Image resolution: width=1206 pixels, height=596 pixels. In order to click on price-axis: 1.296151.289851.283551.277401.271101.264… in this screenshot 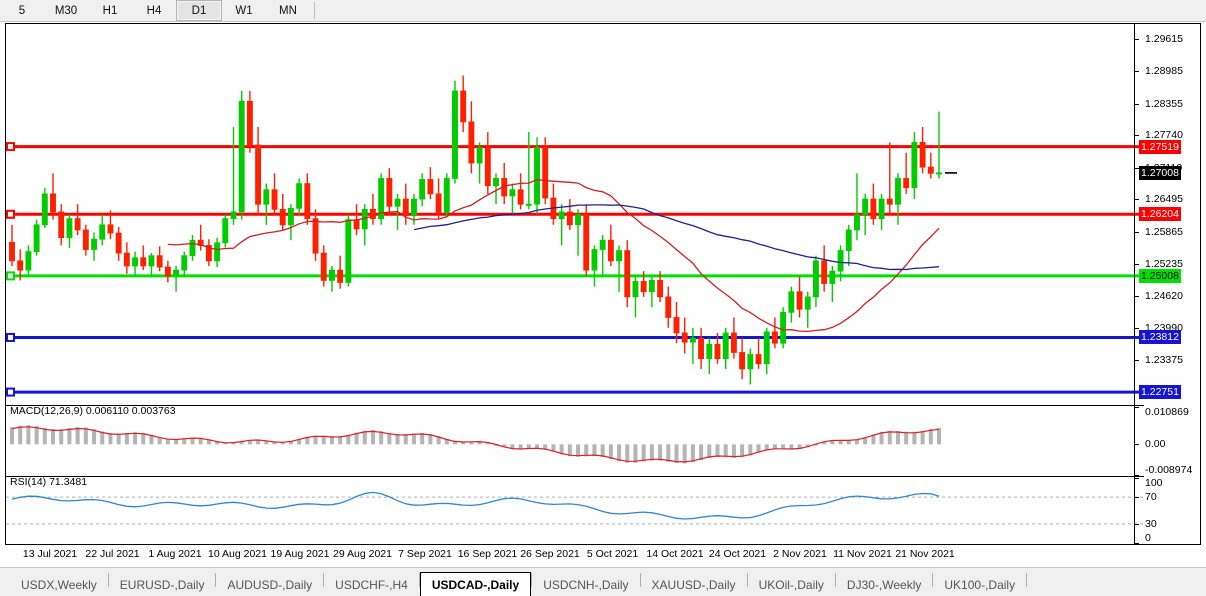, I will do `click(1167, 214)`.